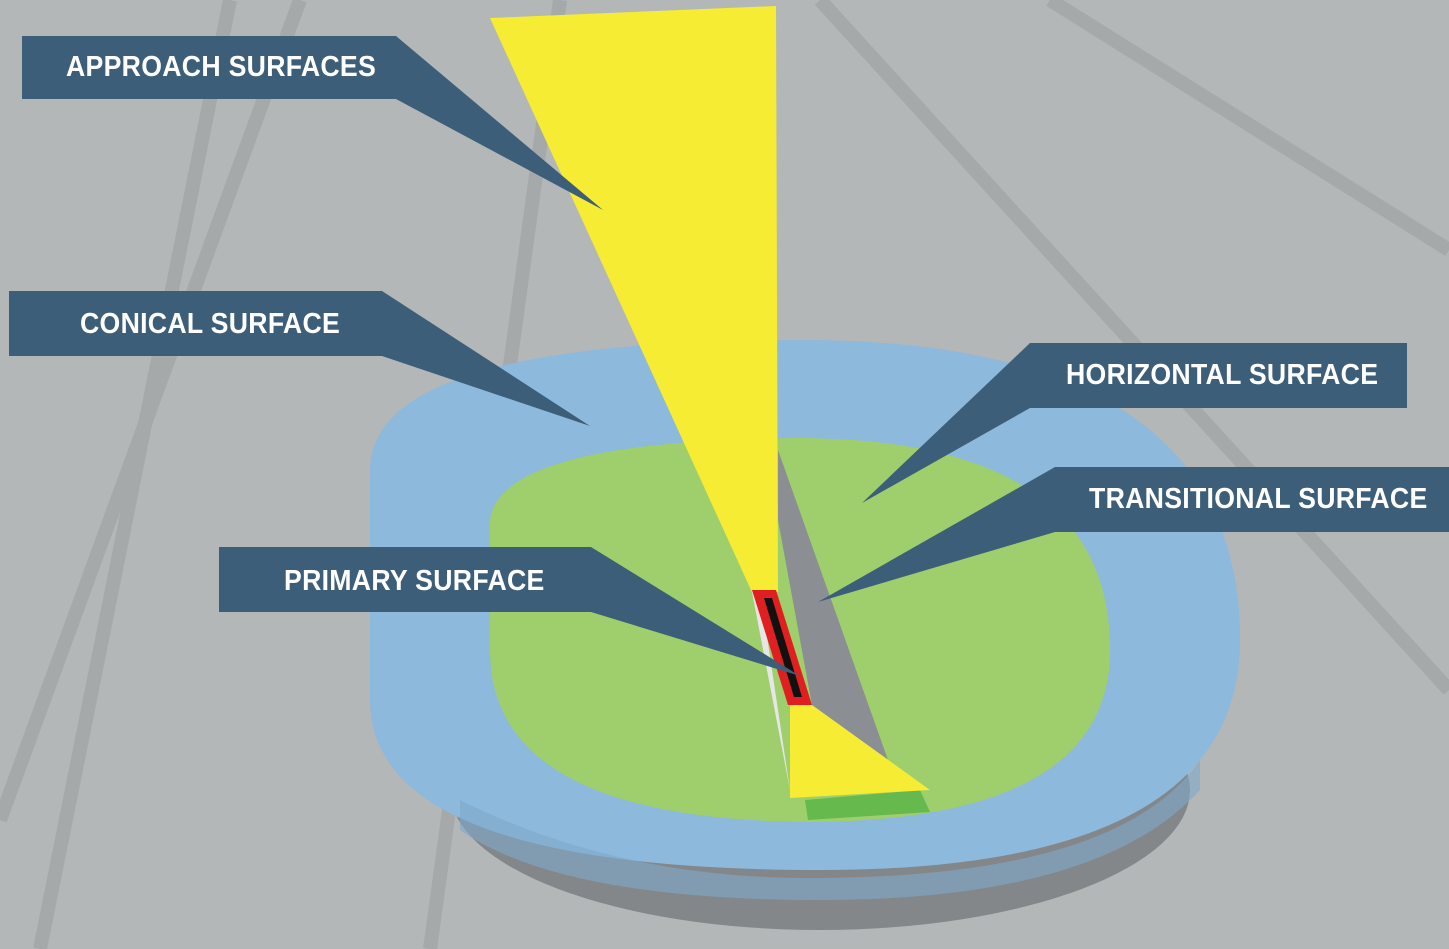  Describe the element at coordinates (1222, 375) in the screenshot. I see `horizontal-surface-label: HORIZONTAL SURFACE` at that location.